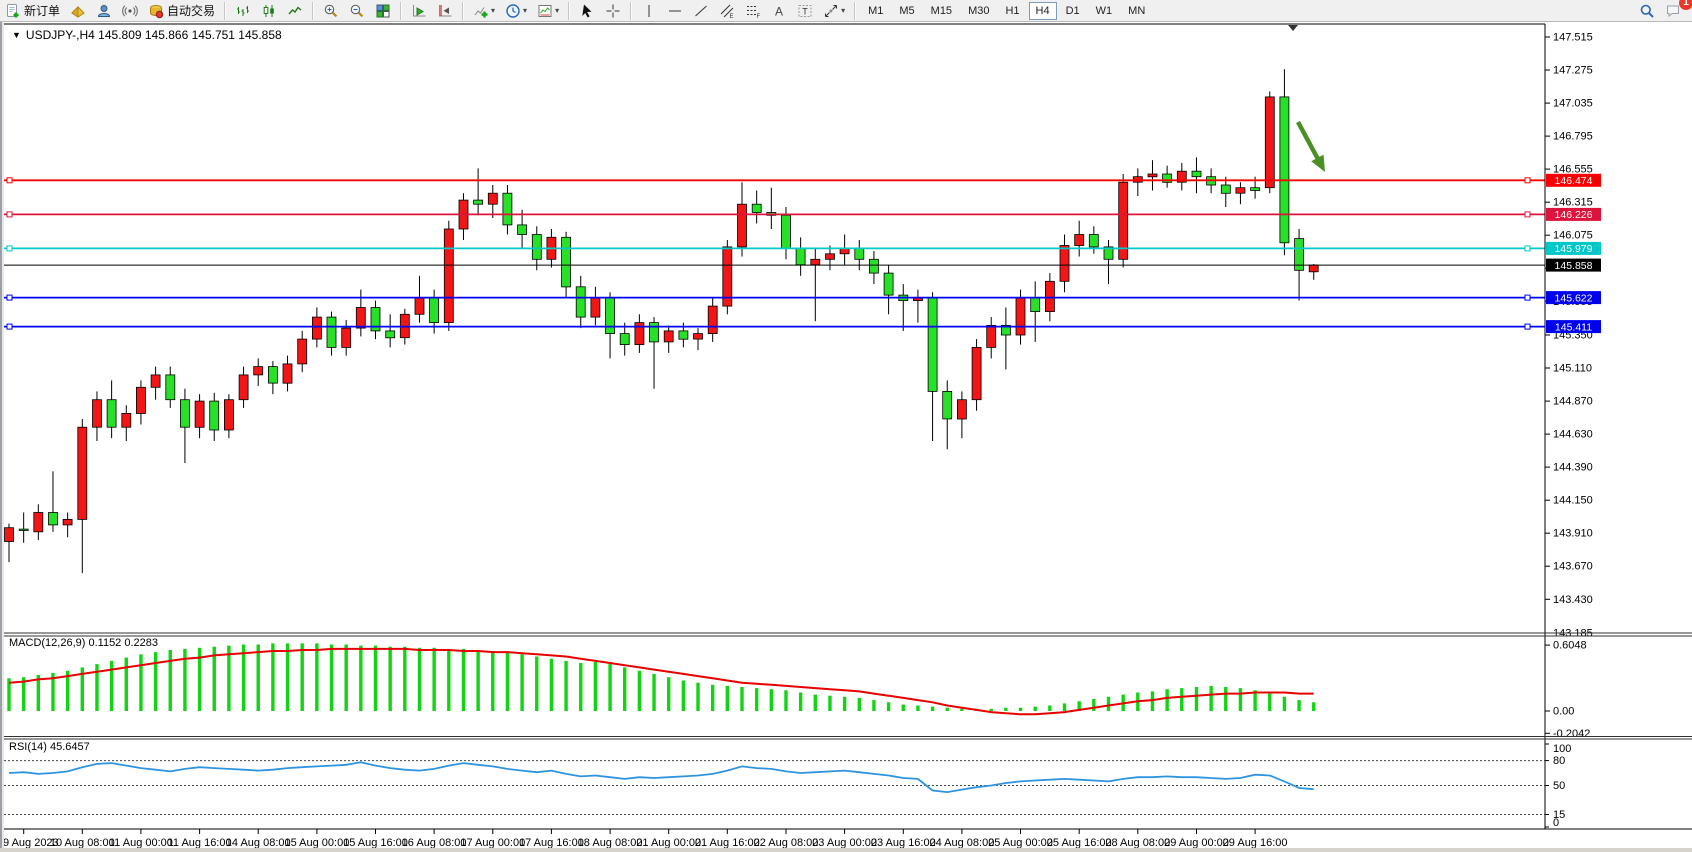 The height and width of the screenshot is (852, 1692). Describe the element at coordinates (786, 843) in the screenshot. I see `time-tick-label: 22 Aug 08:00` at that location.